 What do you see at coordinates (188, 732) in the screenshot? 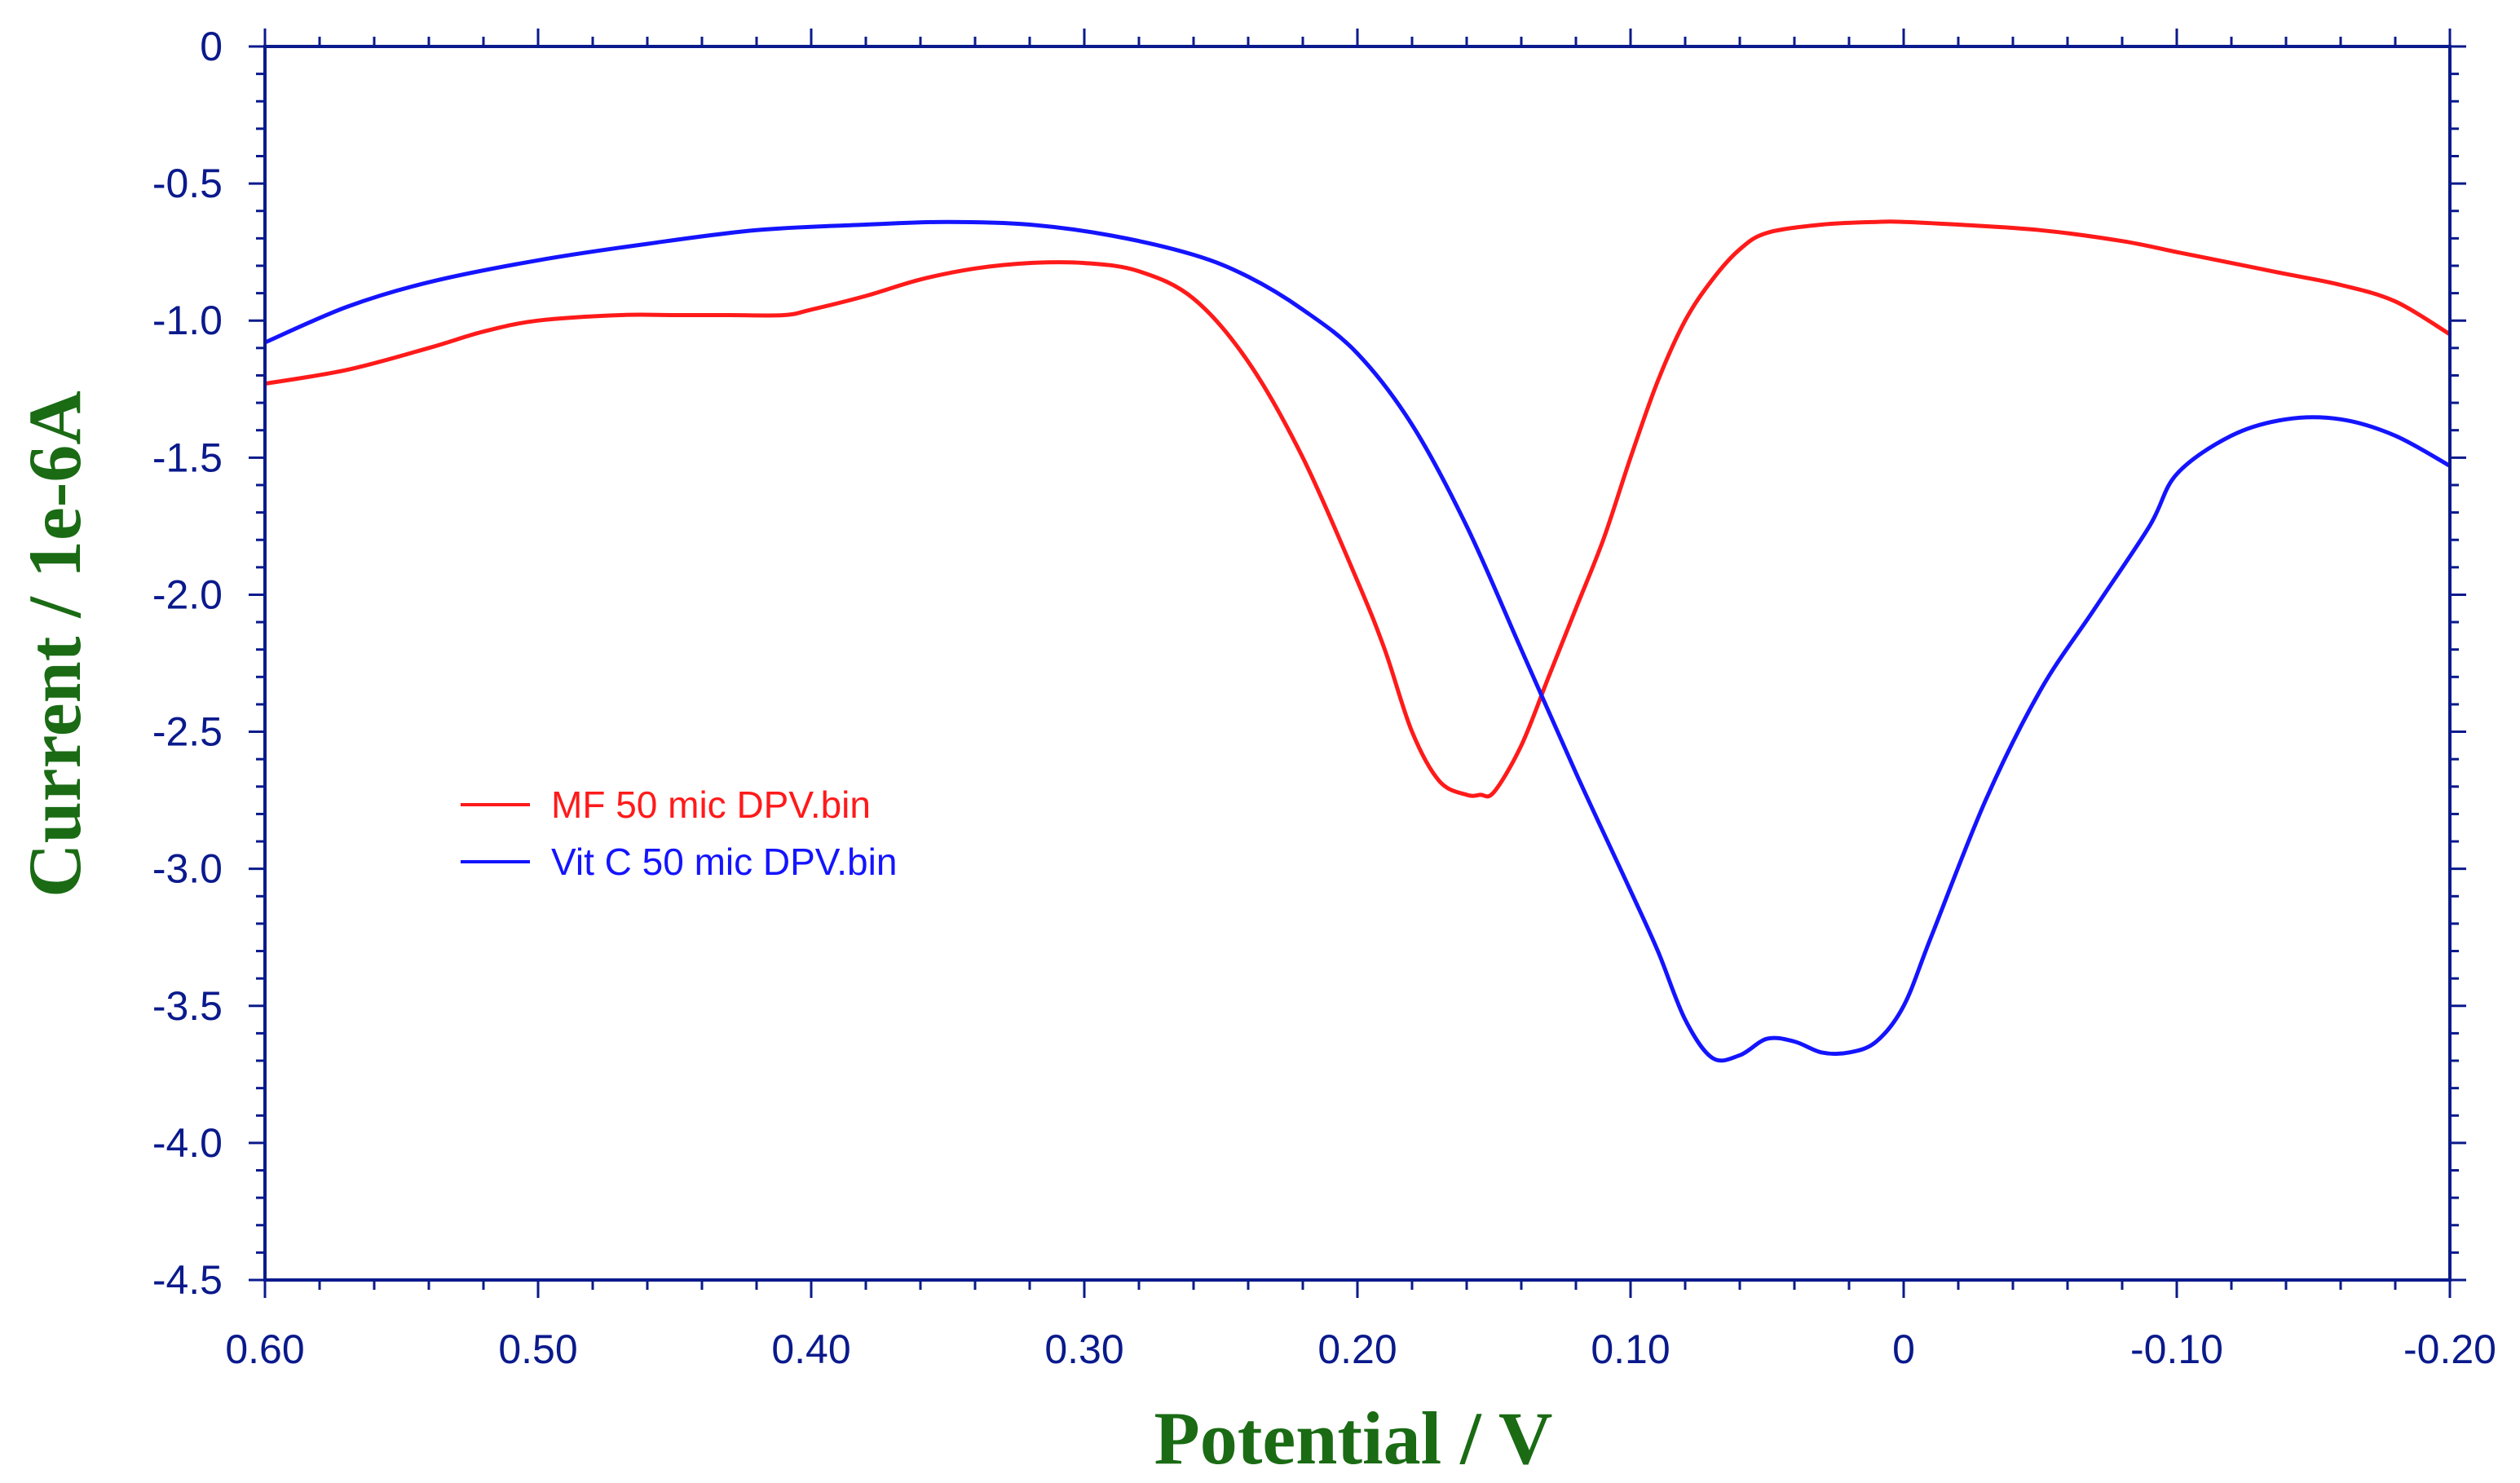
I see `y-tick-label: -2.5` at bounding box center [188, 732].